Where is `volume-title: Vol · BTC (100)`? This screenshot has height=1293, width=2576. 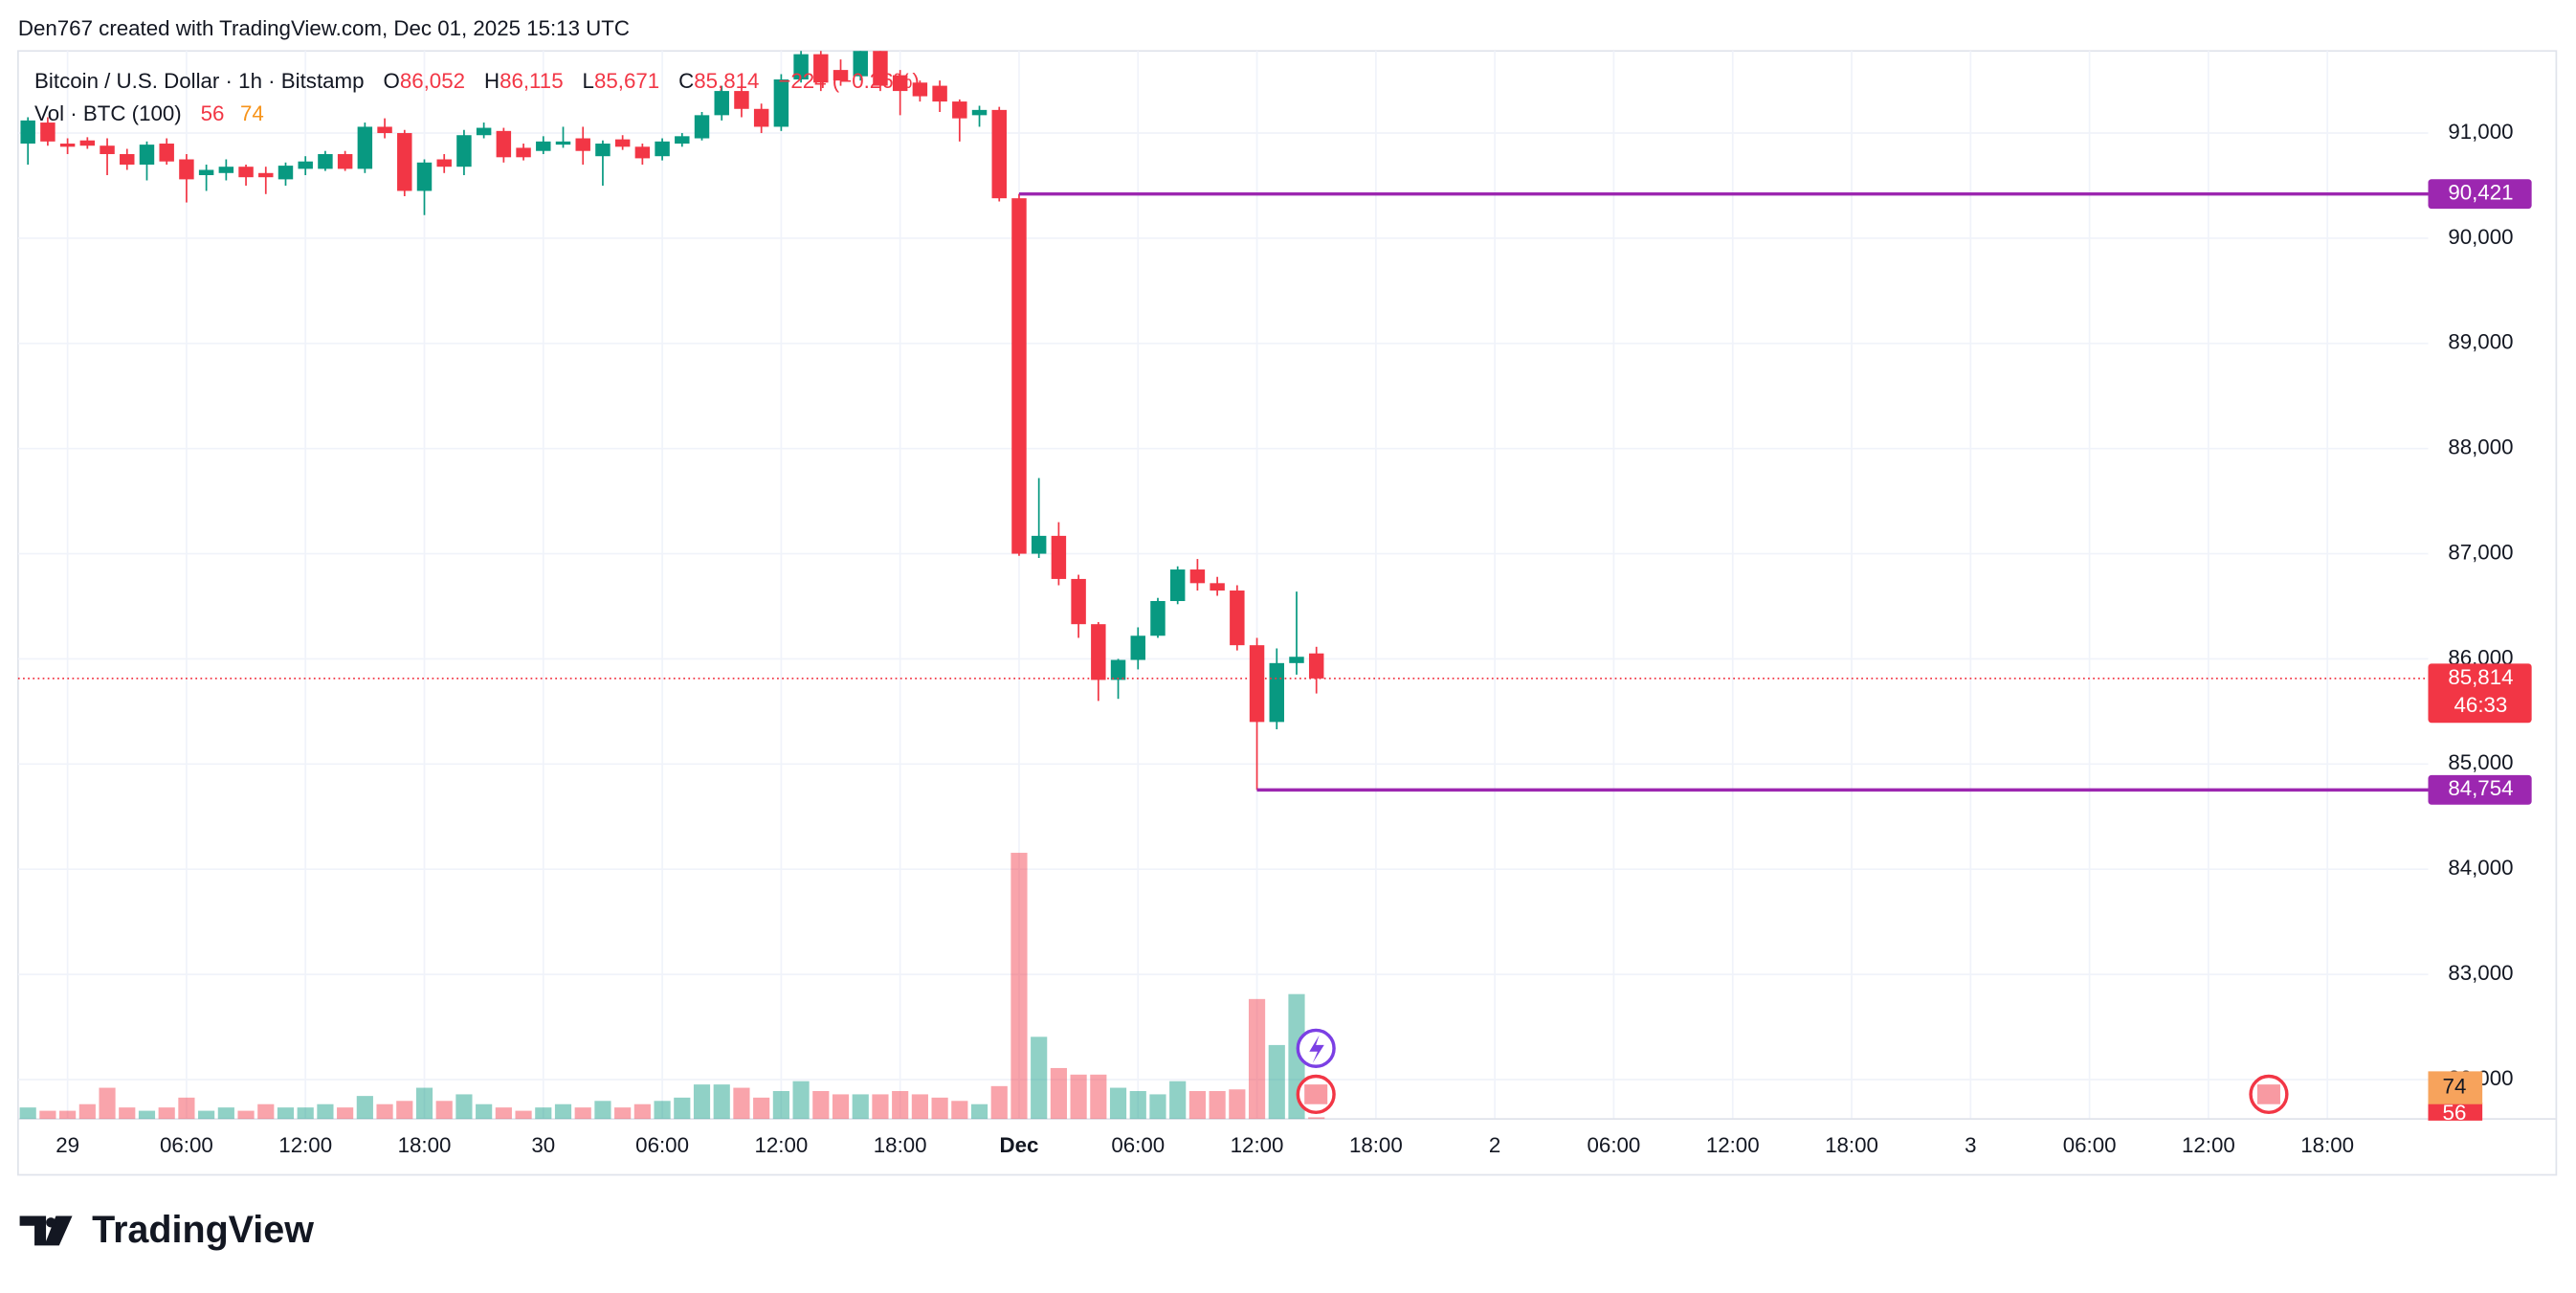
volume-title: Vol · BTC (100) is located at coordinates (108, 113).